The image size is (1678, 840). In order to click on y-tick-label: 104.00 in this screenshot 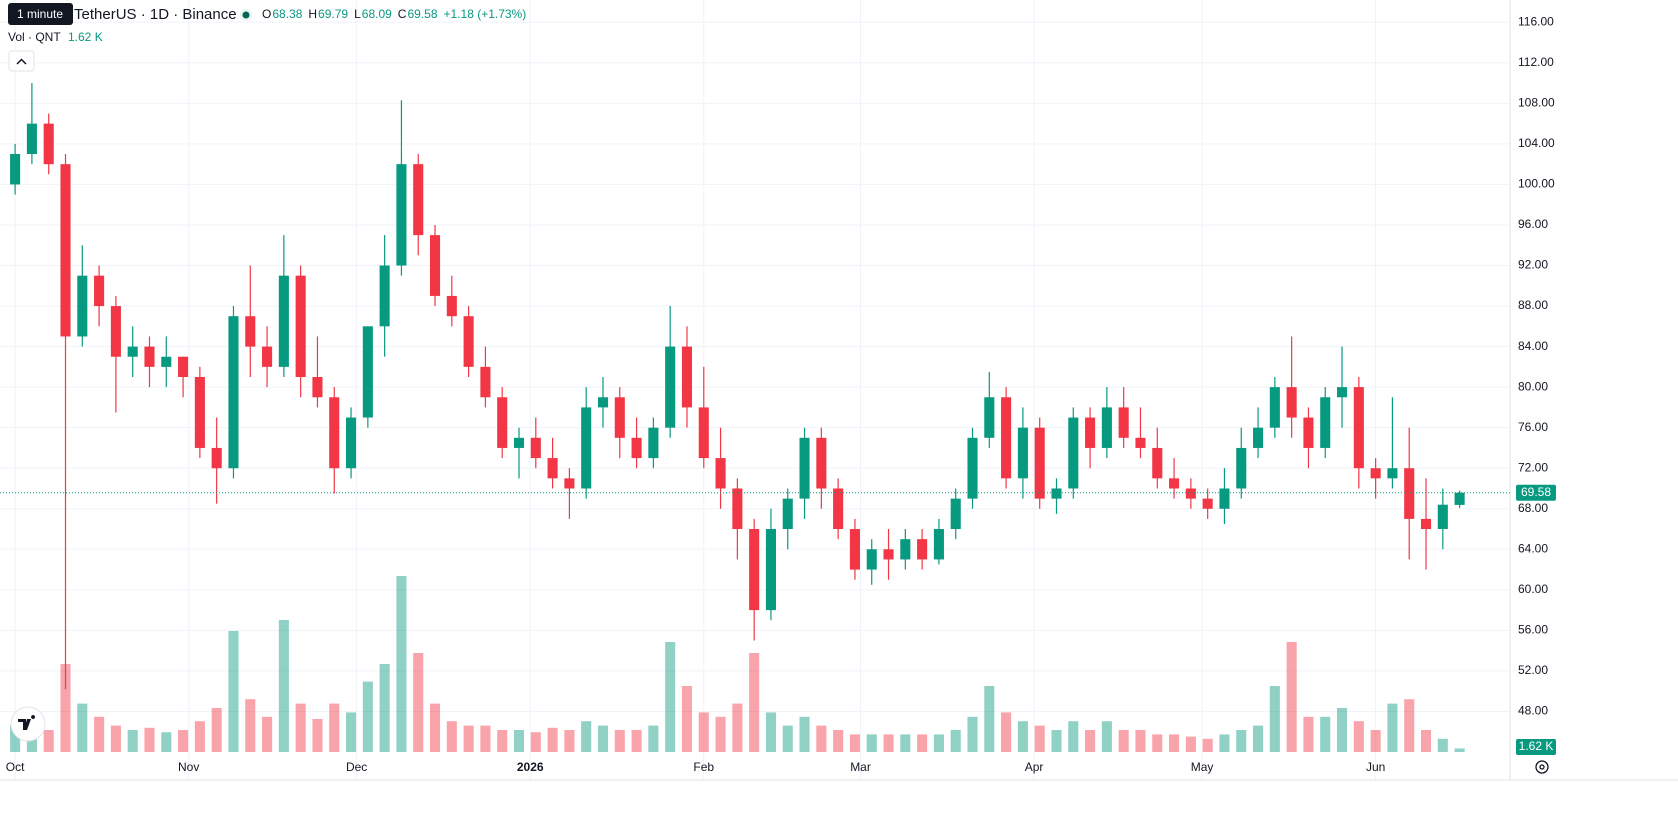, I will do `click(1536, 143)`.